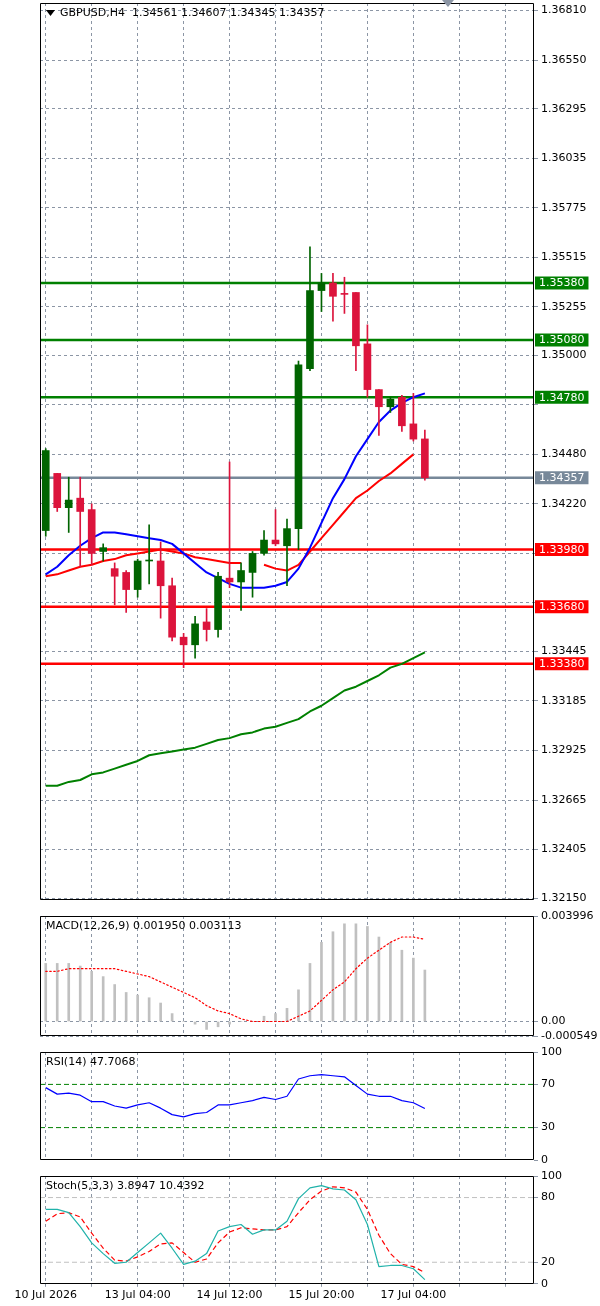  What do you see at coordinates (564, 700) in the screenshot?
I see `y-tick-label: 1.33185` at bounding box center [564, 700].